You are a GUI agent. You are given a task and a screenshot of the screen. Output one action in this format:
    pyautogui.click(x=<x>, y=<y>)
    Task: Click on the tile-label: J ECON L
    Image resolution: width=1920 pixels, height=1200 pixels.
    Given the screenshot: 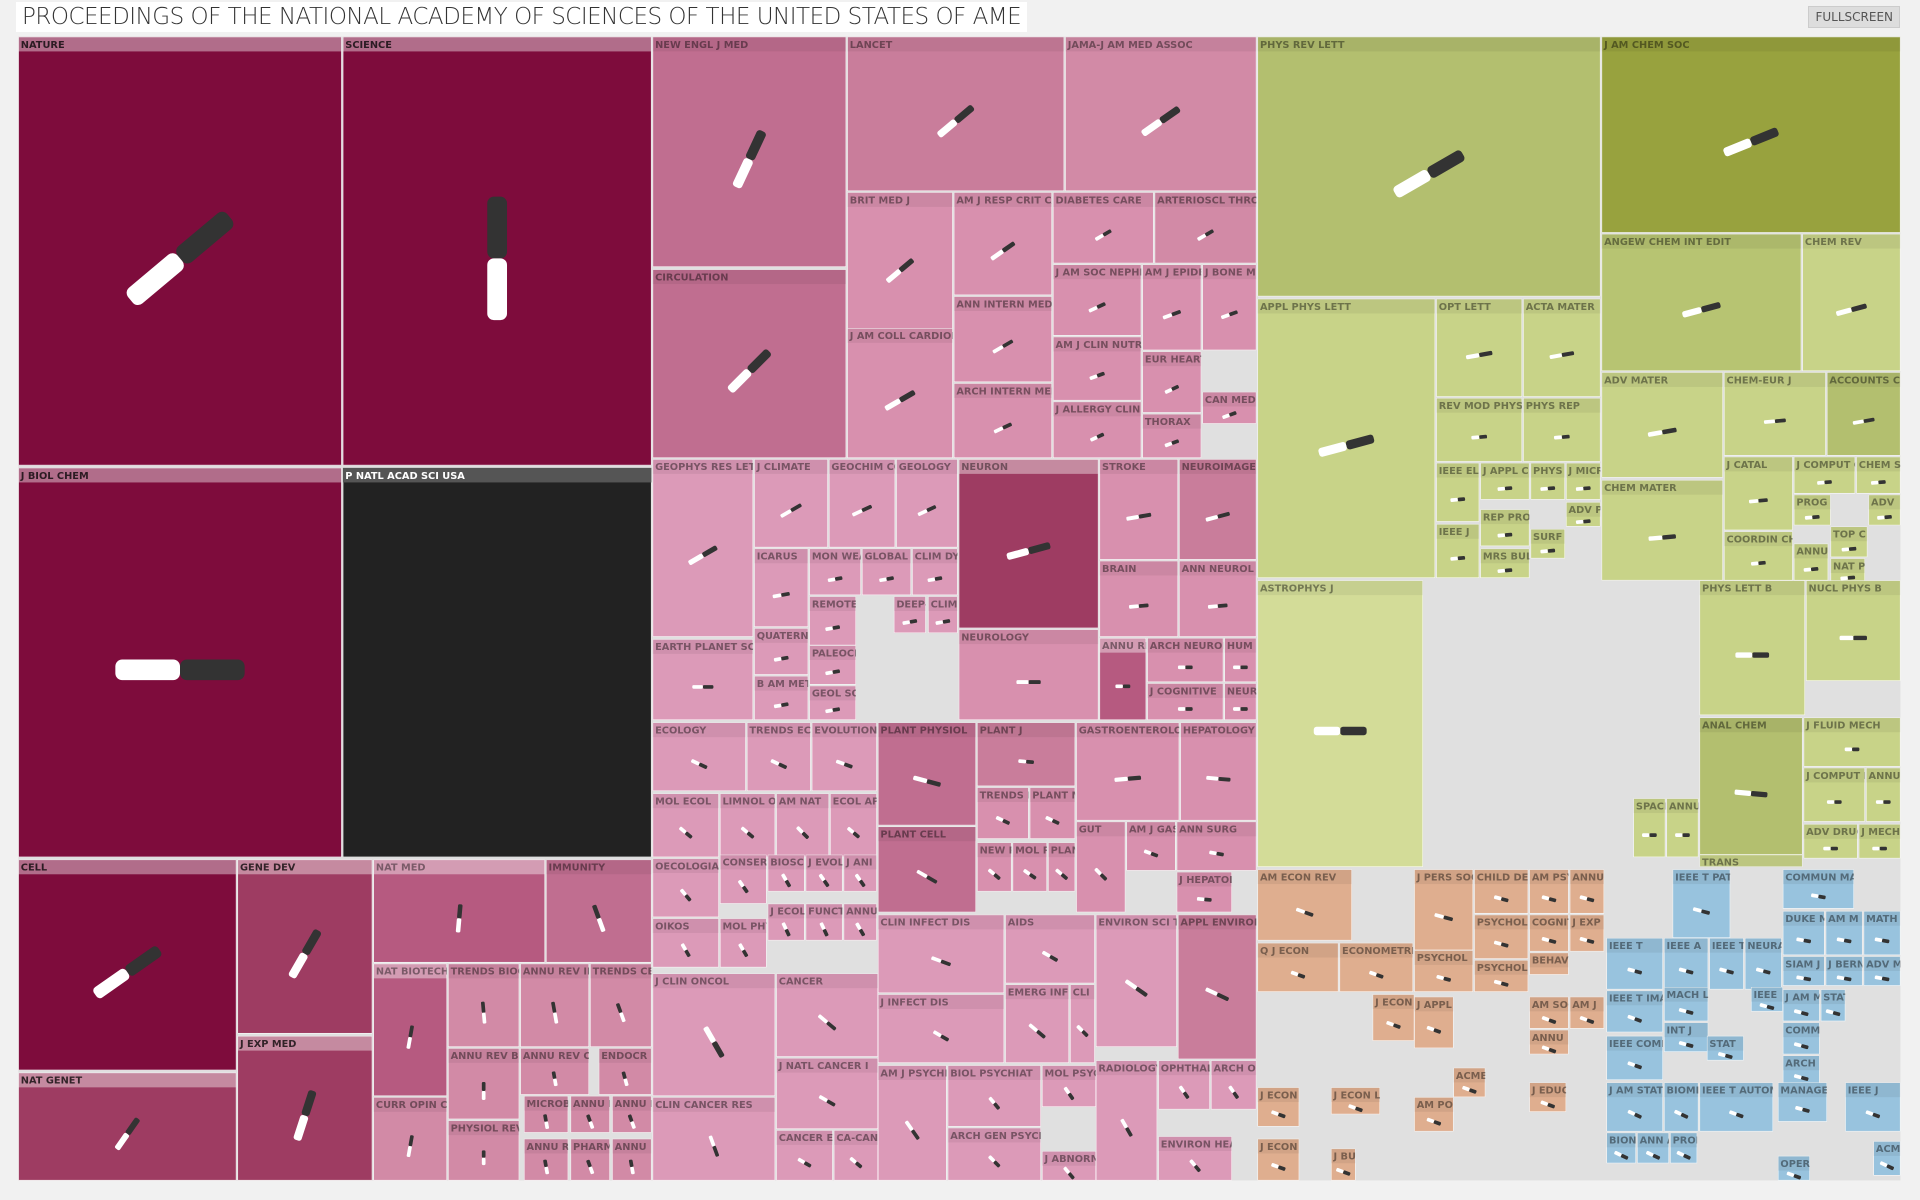 What is the action you would take?
    pyautogui.click(x=1356, y=1095)
    